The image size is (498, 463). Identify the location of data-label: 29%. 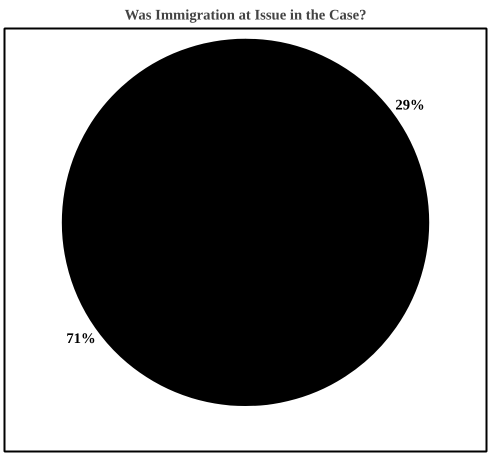
(410, 106).